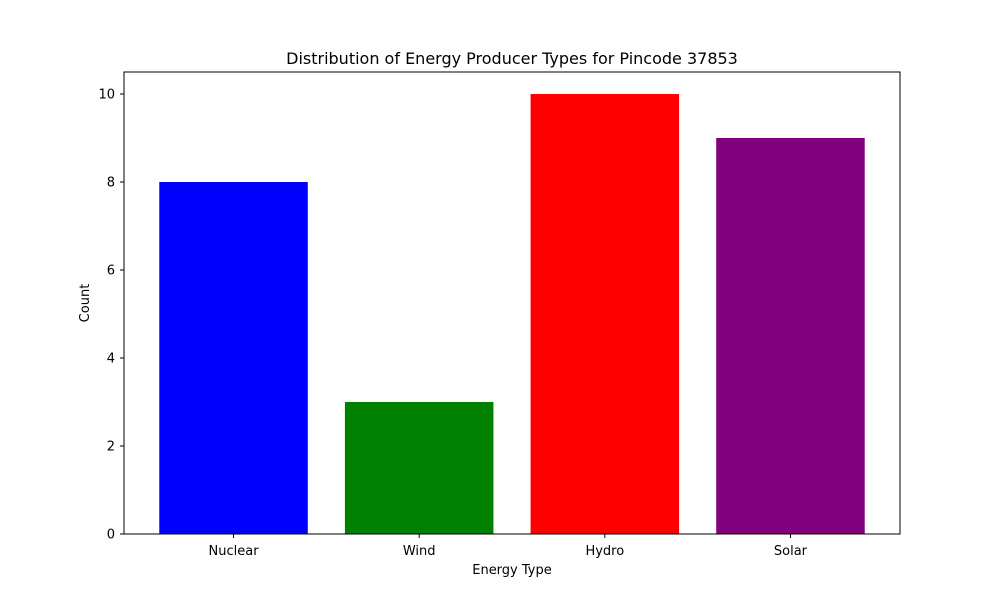  Describe the element at coordinates (419, 468) in the screenshot. I see `bar-wind` at that location.